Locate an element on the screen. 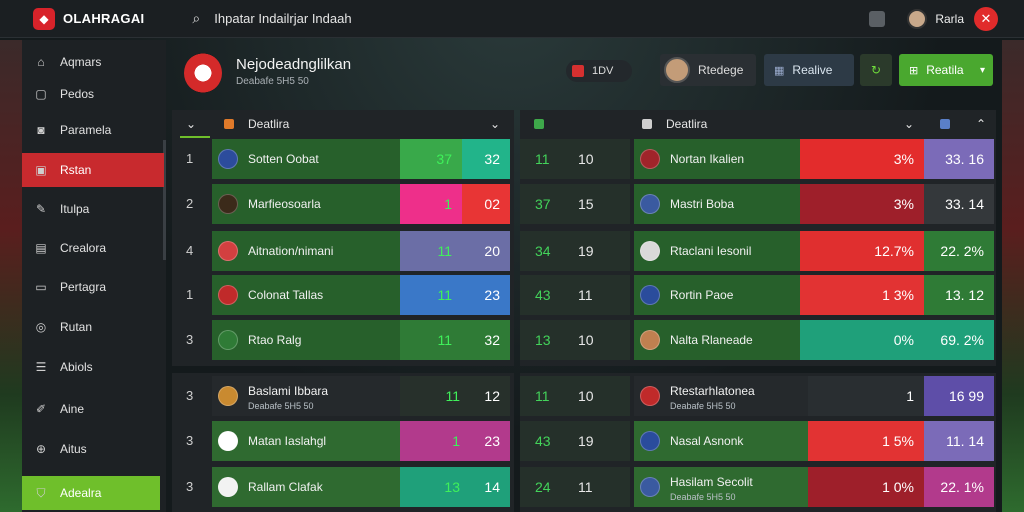  percent-cell: 1 5% is located at coordinates (866, 441).